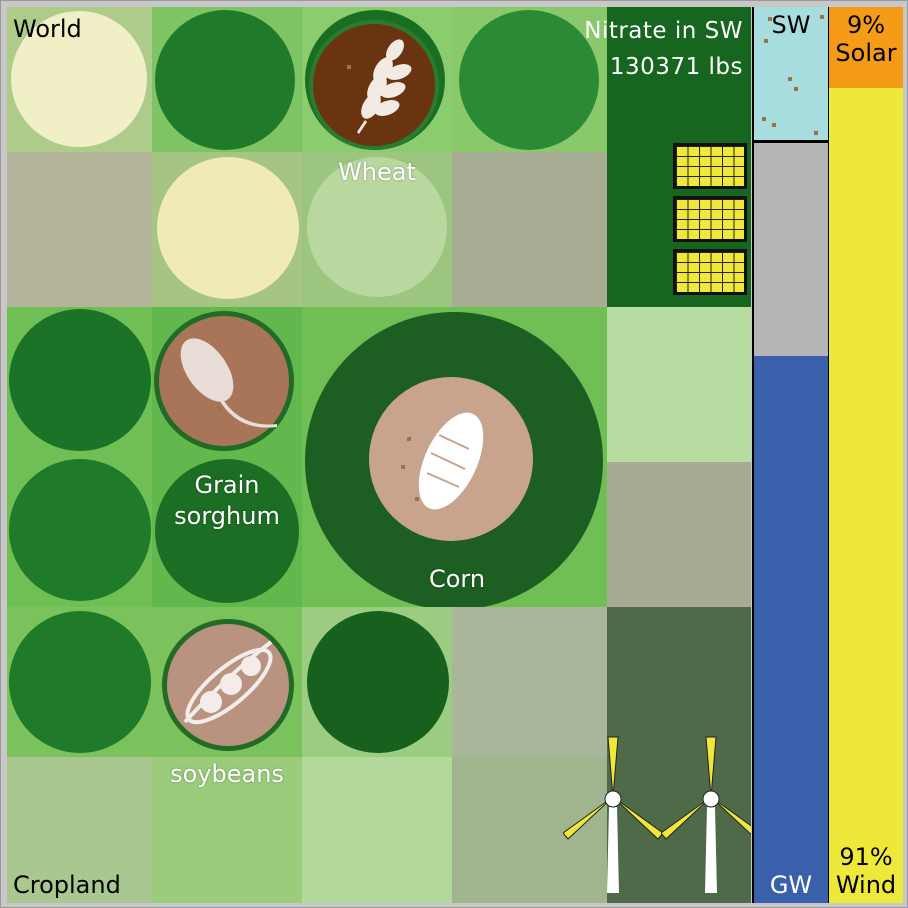  What do you see at coordinates (47, 29) in the screenshot?
I see `world-label: World` at bounding box center [47, 29].